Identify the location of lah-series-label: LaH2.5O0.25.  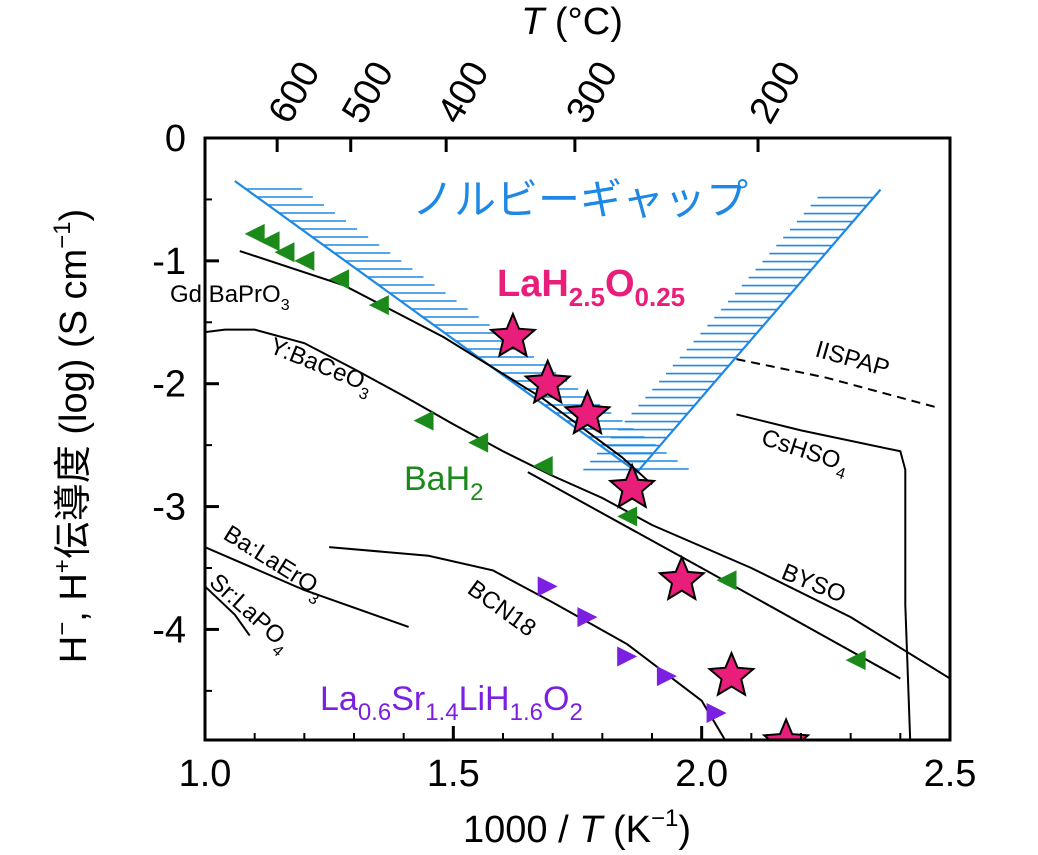
(591, 287).